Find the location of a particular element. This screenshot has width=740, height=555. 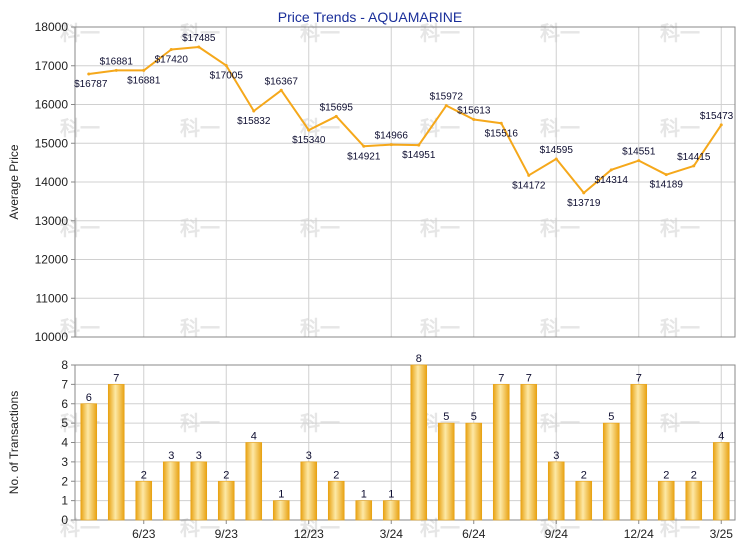

bar-y-tick-label: 3 is located at coordinates (64, 462).